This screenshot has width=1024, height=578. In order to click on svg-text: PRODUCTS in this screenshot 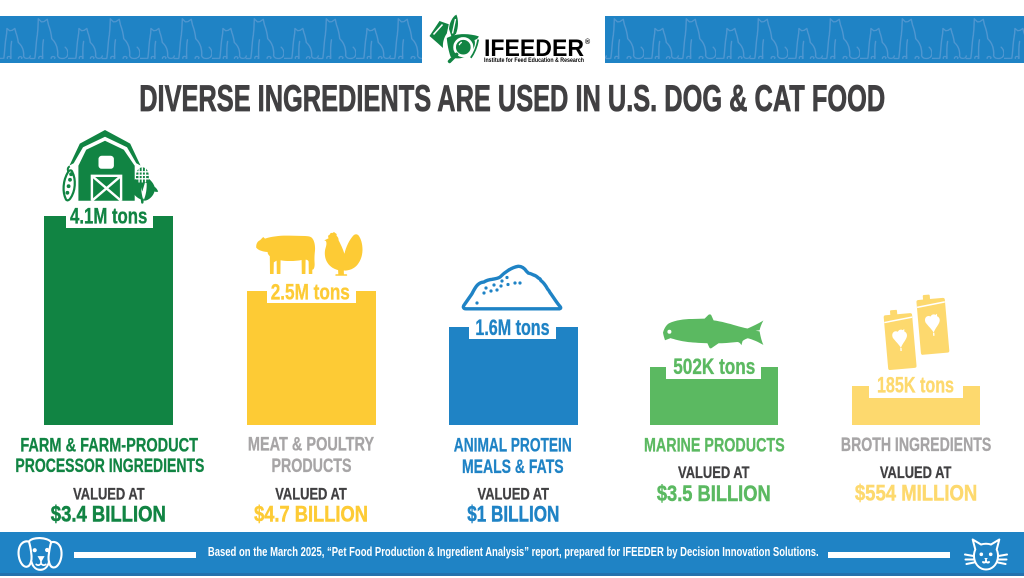, I will do `click(312, 466)`.